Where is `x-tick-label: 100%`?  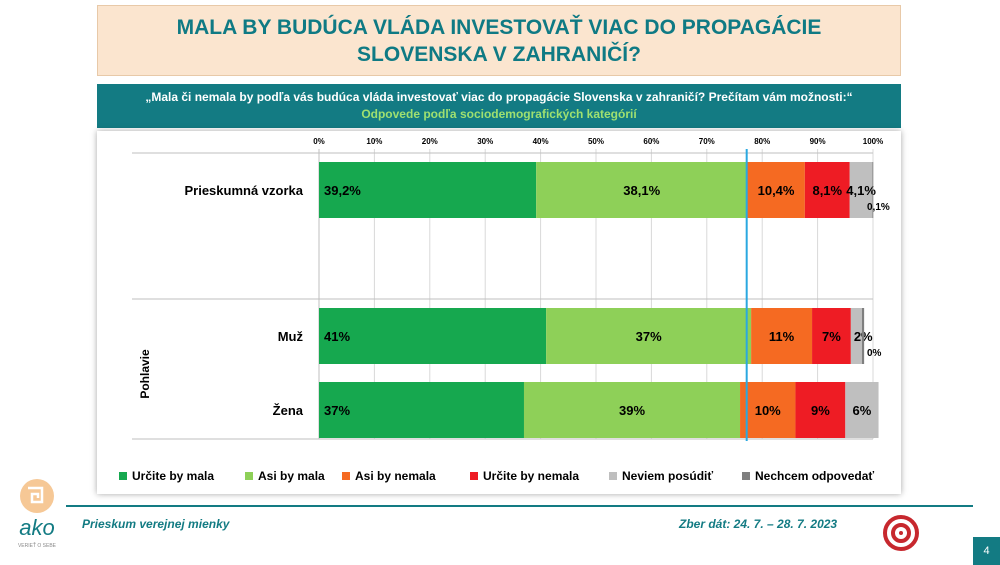
x-tick-label: 100% is located at coordinates (873, 141).